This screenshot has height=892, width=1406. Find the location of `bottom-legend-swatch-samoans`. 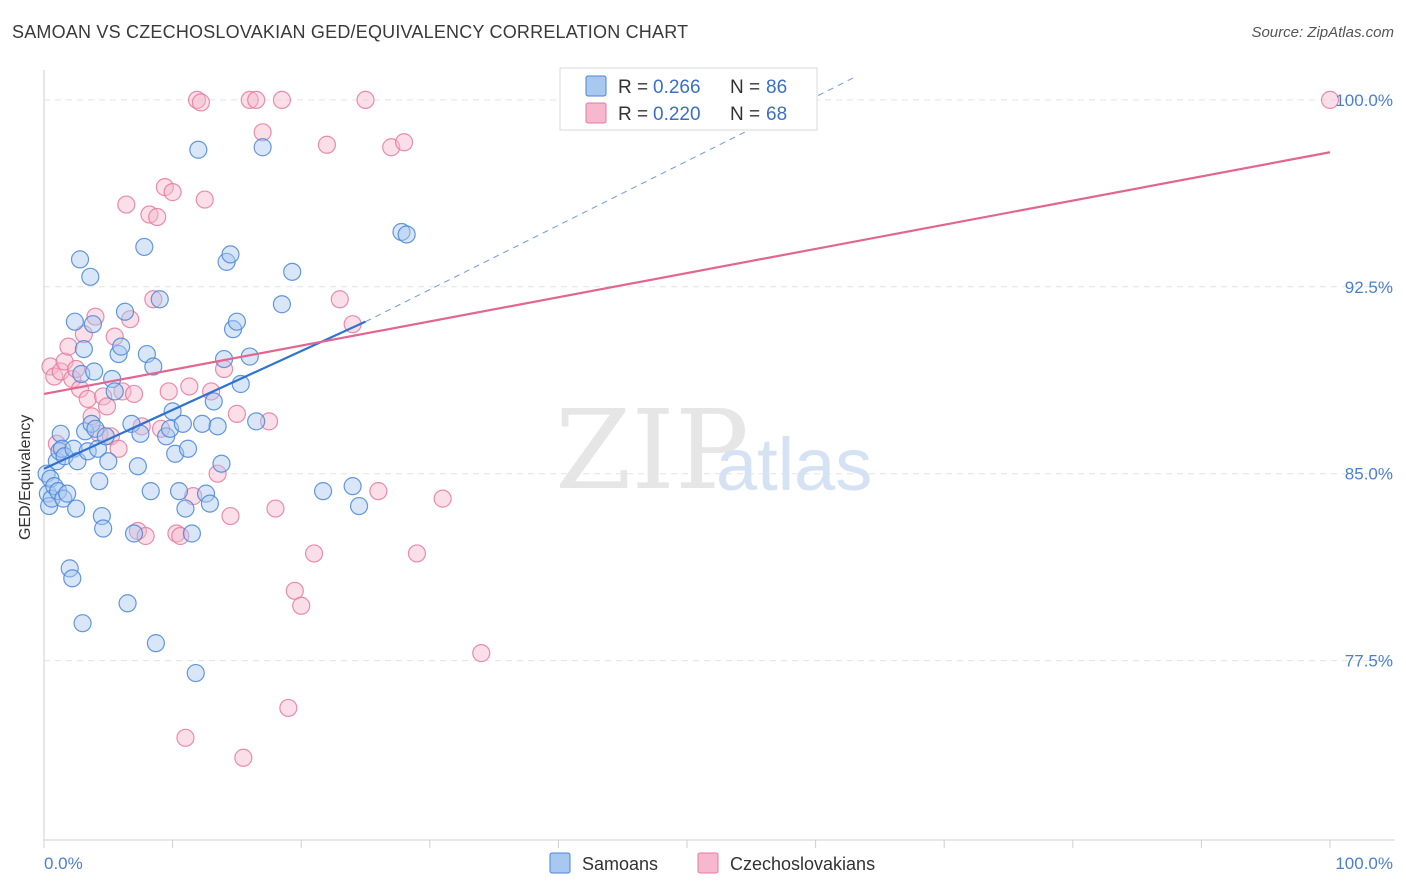

bottom-legend-swatch-samoans is located at coordinates (560, 863).